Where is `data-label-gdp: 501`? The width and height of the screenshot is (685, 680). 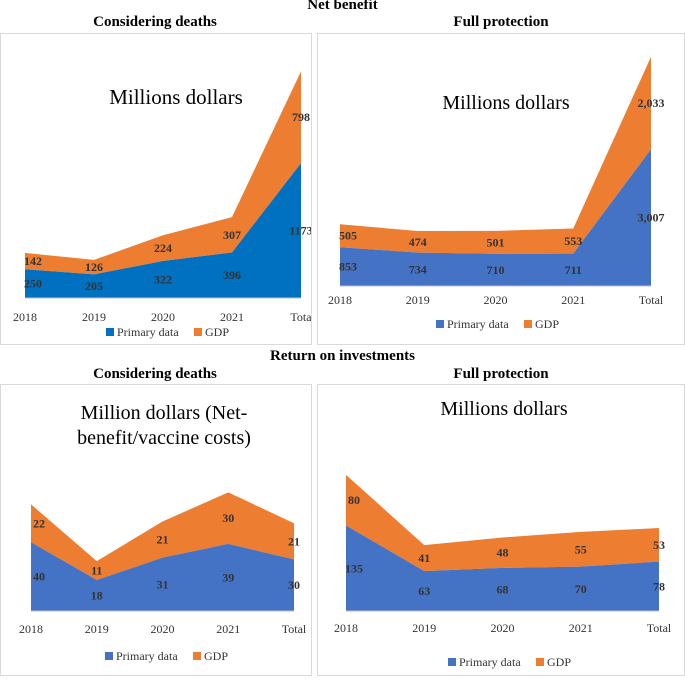
data-label-gdp: 501 is located at coordinates (496, 242).